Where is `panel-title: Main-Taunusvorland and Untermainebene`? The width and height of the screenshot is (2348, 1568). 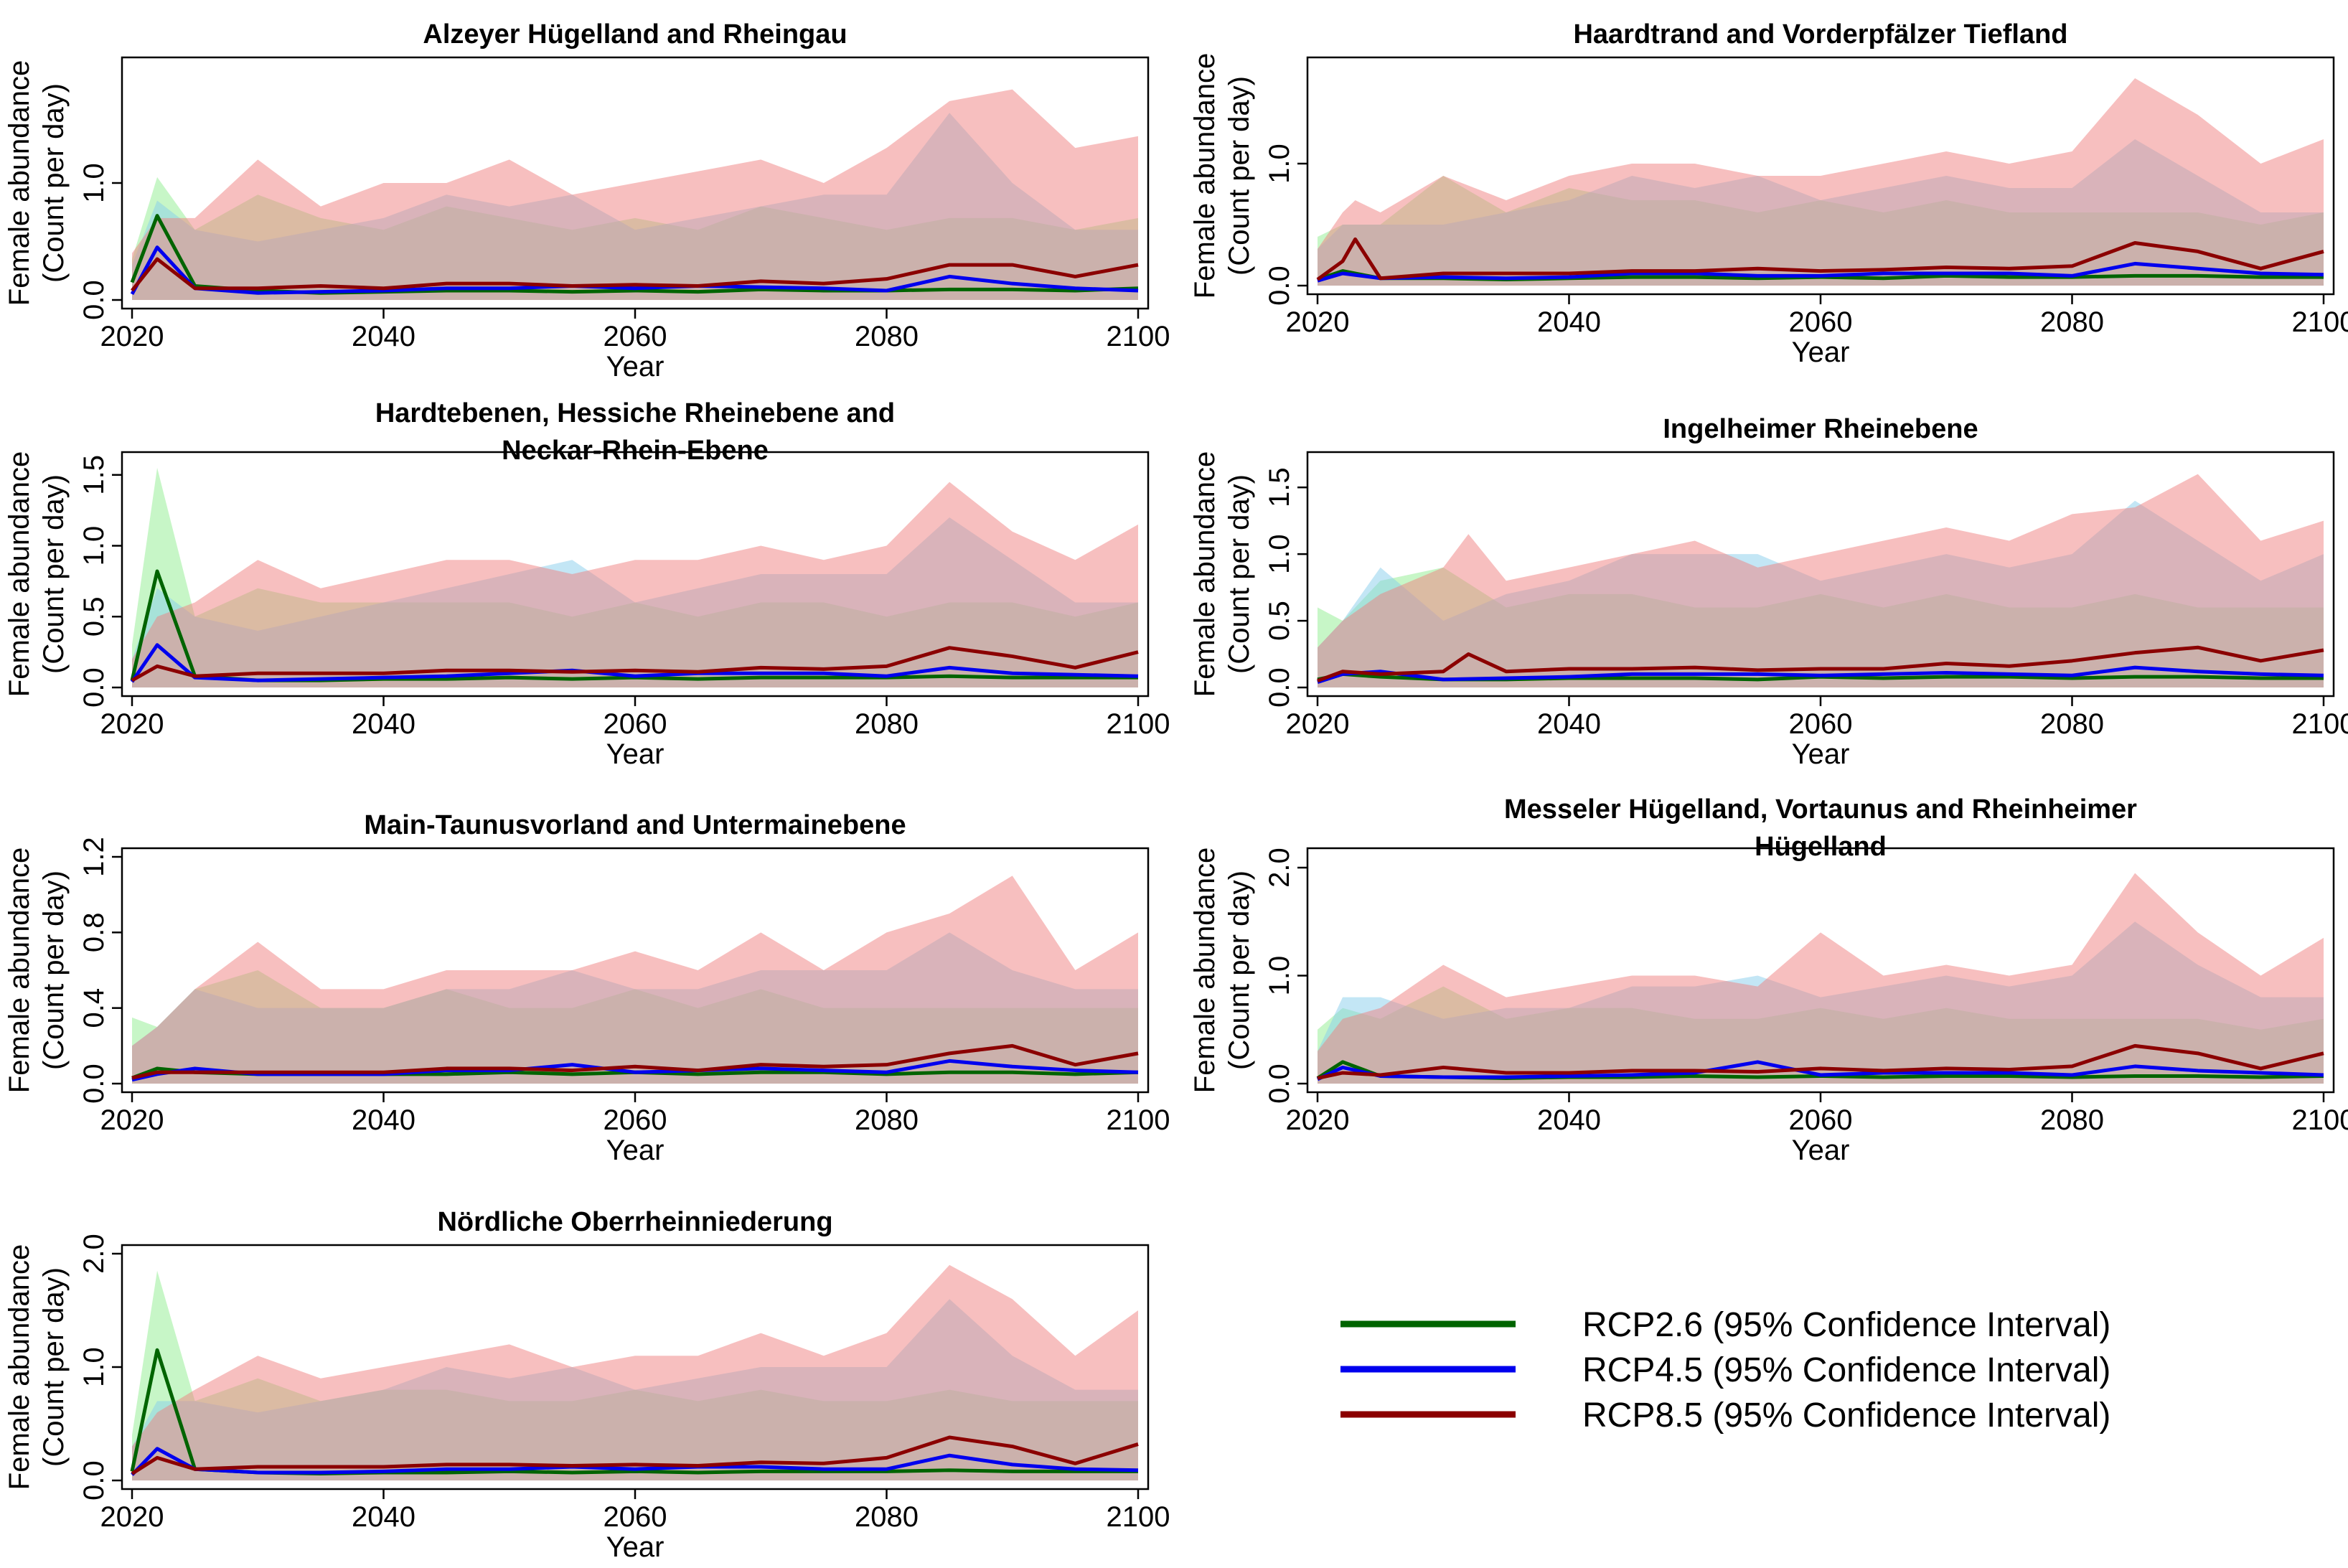
panel-title: Main-Taunusvorland and Untermainebene is located at coordinates (635, 825).